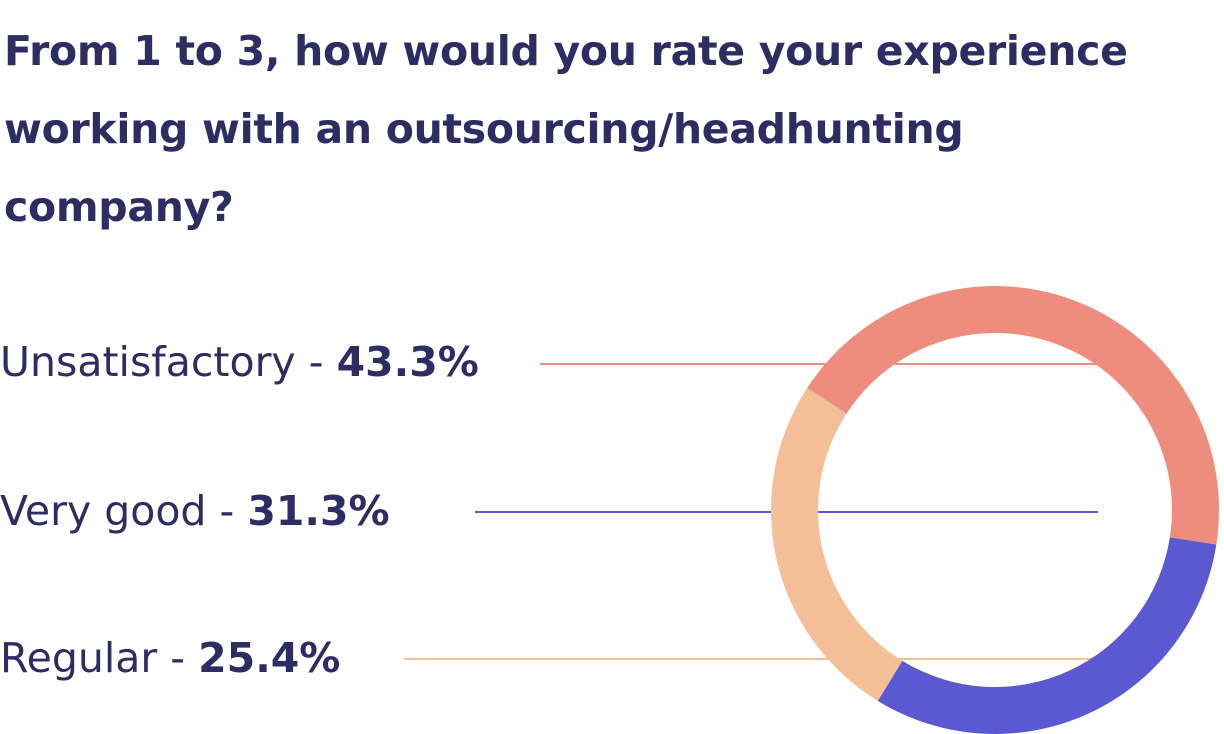  I want to click on donut-slice-regular, so click(837, 544).